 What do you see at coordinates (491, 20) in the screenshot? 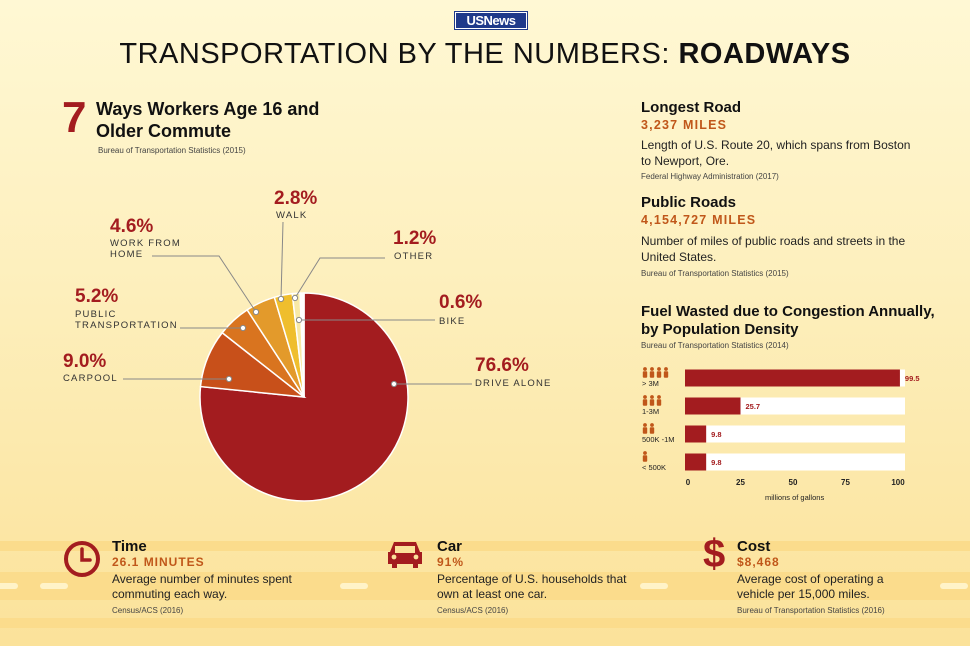
I see `usnews-logo: USNews` at bounding box center [491, 20].